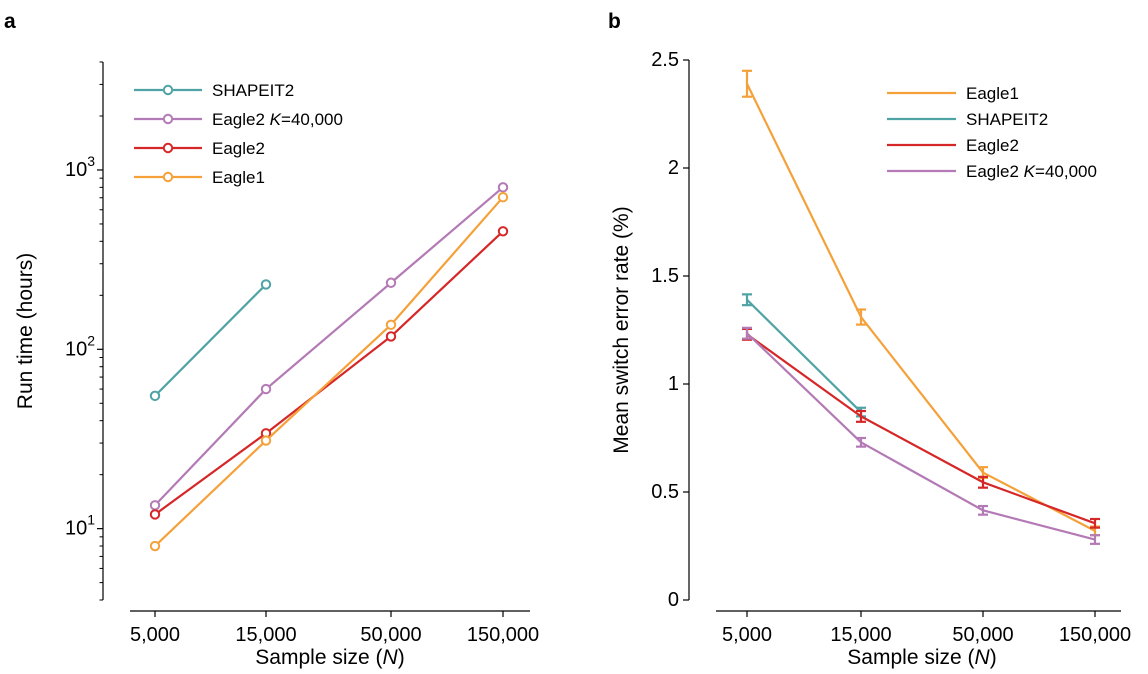 The width and height of the screenshot is (1148, 674). Describe the element at coordinates (665, 60) in the screenshot. I see `y-tick-label: 2.5` at that location.